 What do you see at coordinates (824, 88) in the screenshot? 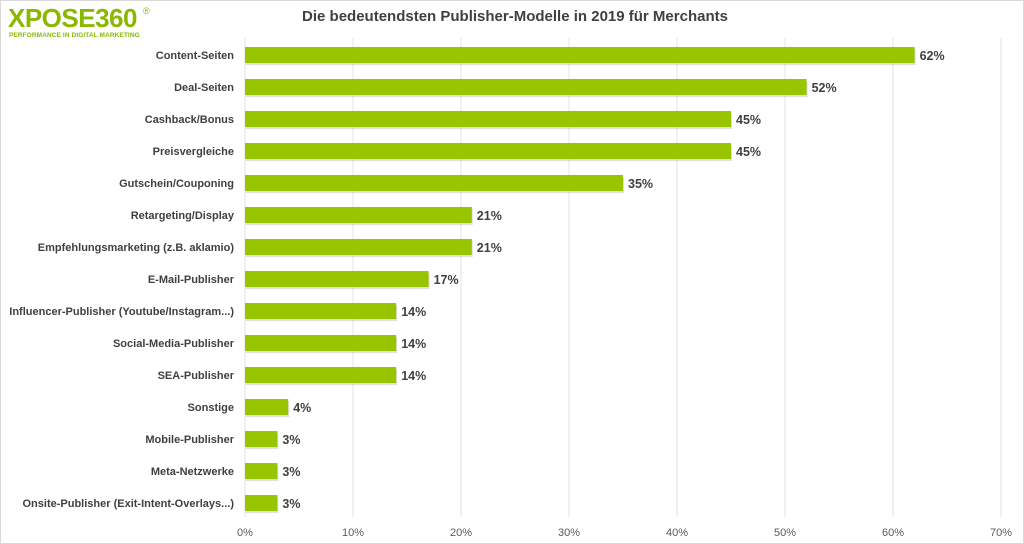
I see `value-label: 52%` at bounding box center [824, 88].